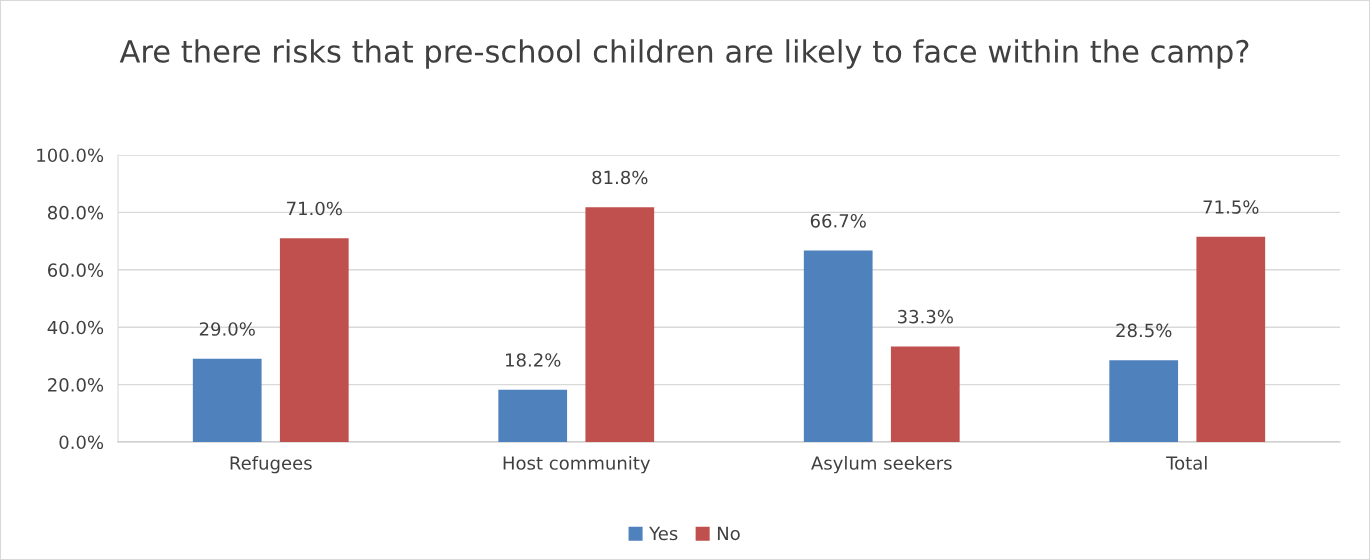  Describe the element at coordinates (70, 155) in the screenshot. I see `y-tick-label: 100.0%` at that location.